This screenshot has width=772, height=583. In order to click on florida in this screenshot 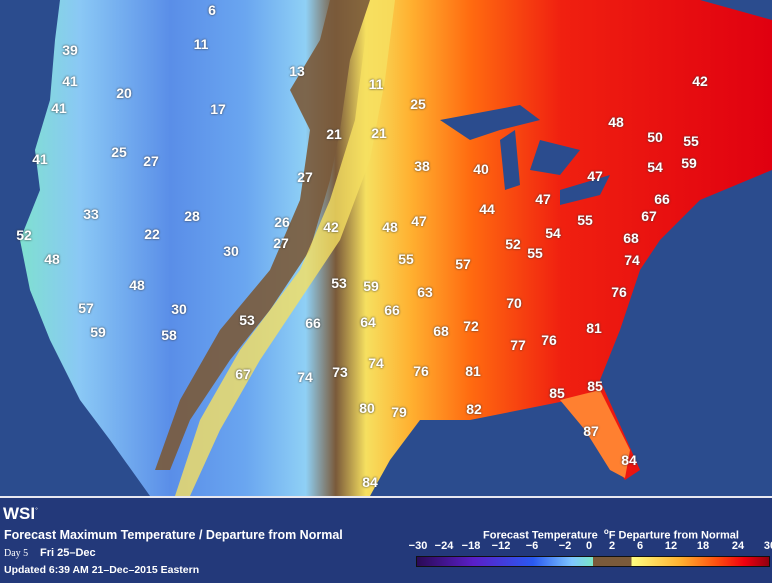, I will do `click(595, 434)`.